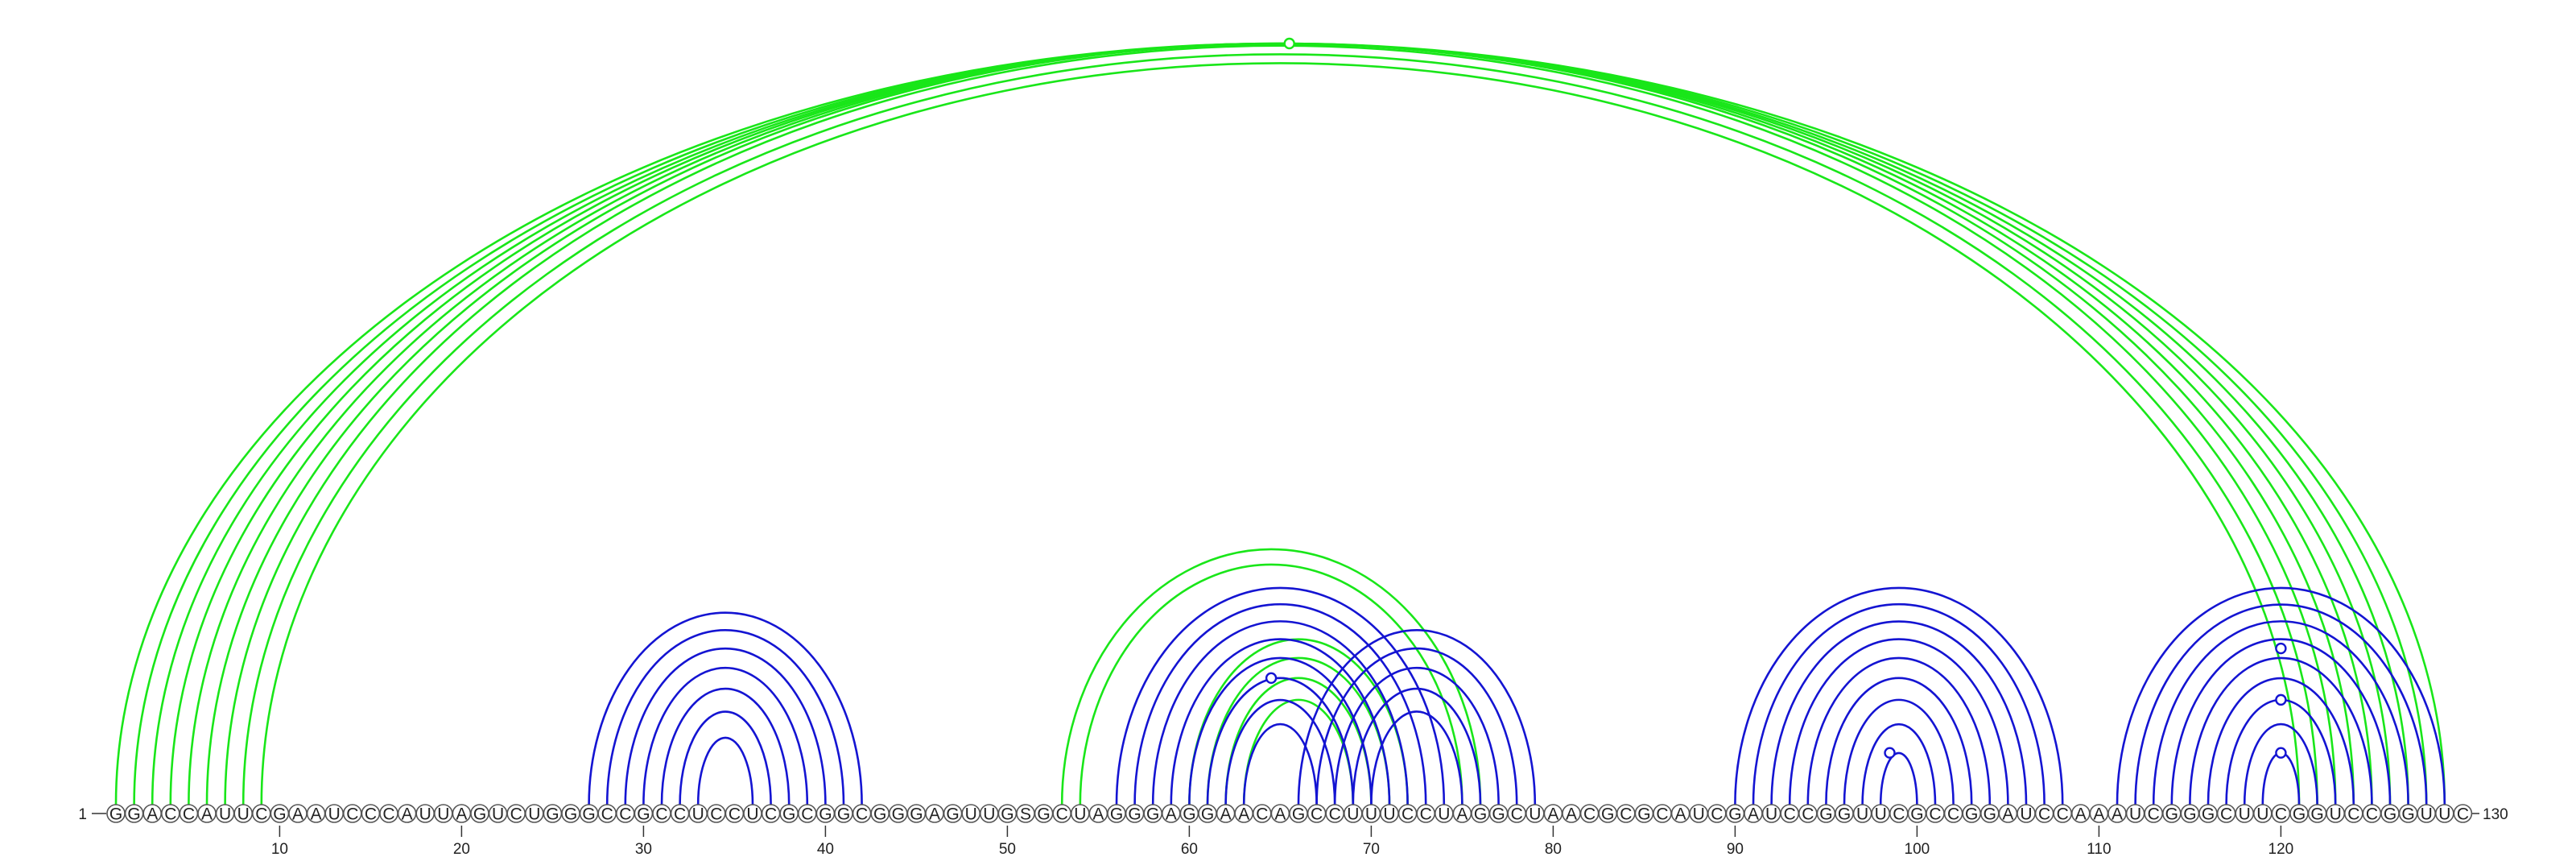 Image resolution: width=2576 pixels, height=857 pixels. Describe the element at coordinates (607, 814) in the screenshot. I see `nucleotide-28-letter: C` at that location.